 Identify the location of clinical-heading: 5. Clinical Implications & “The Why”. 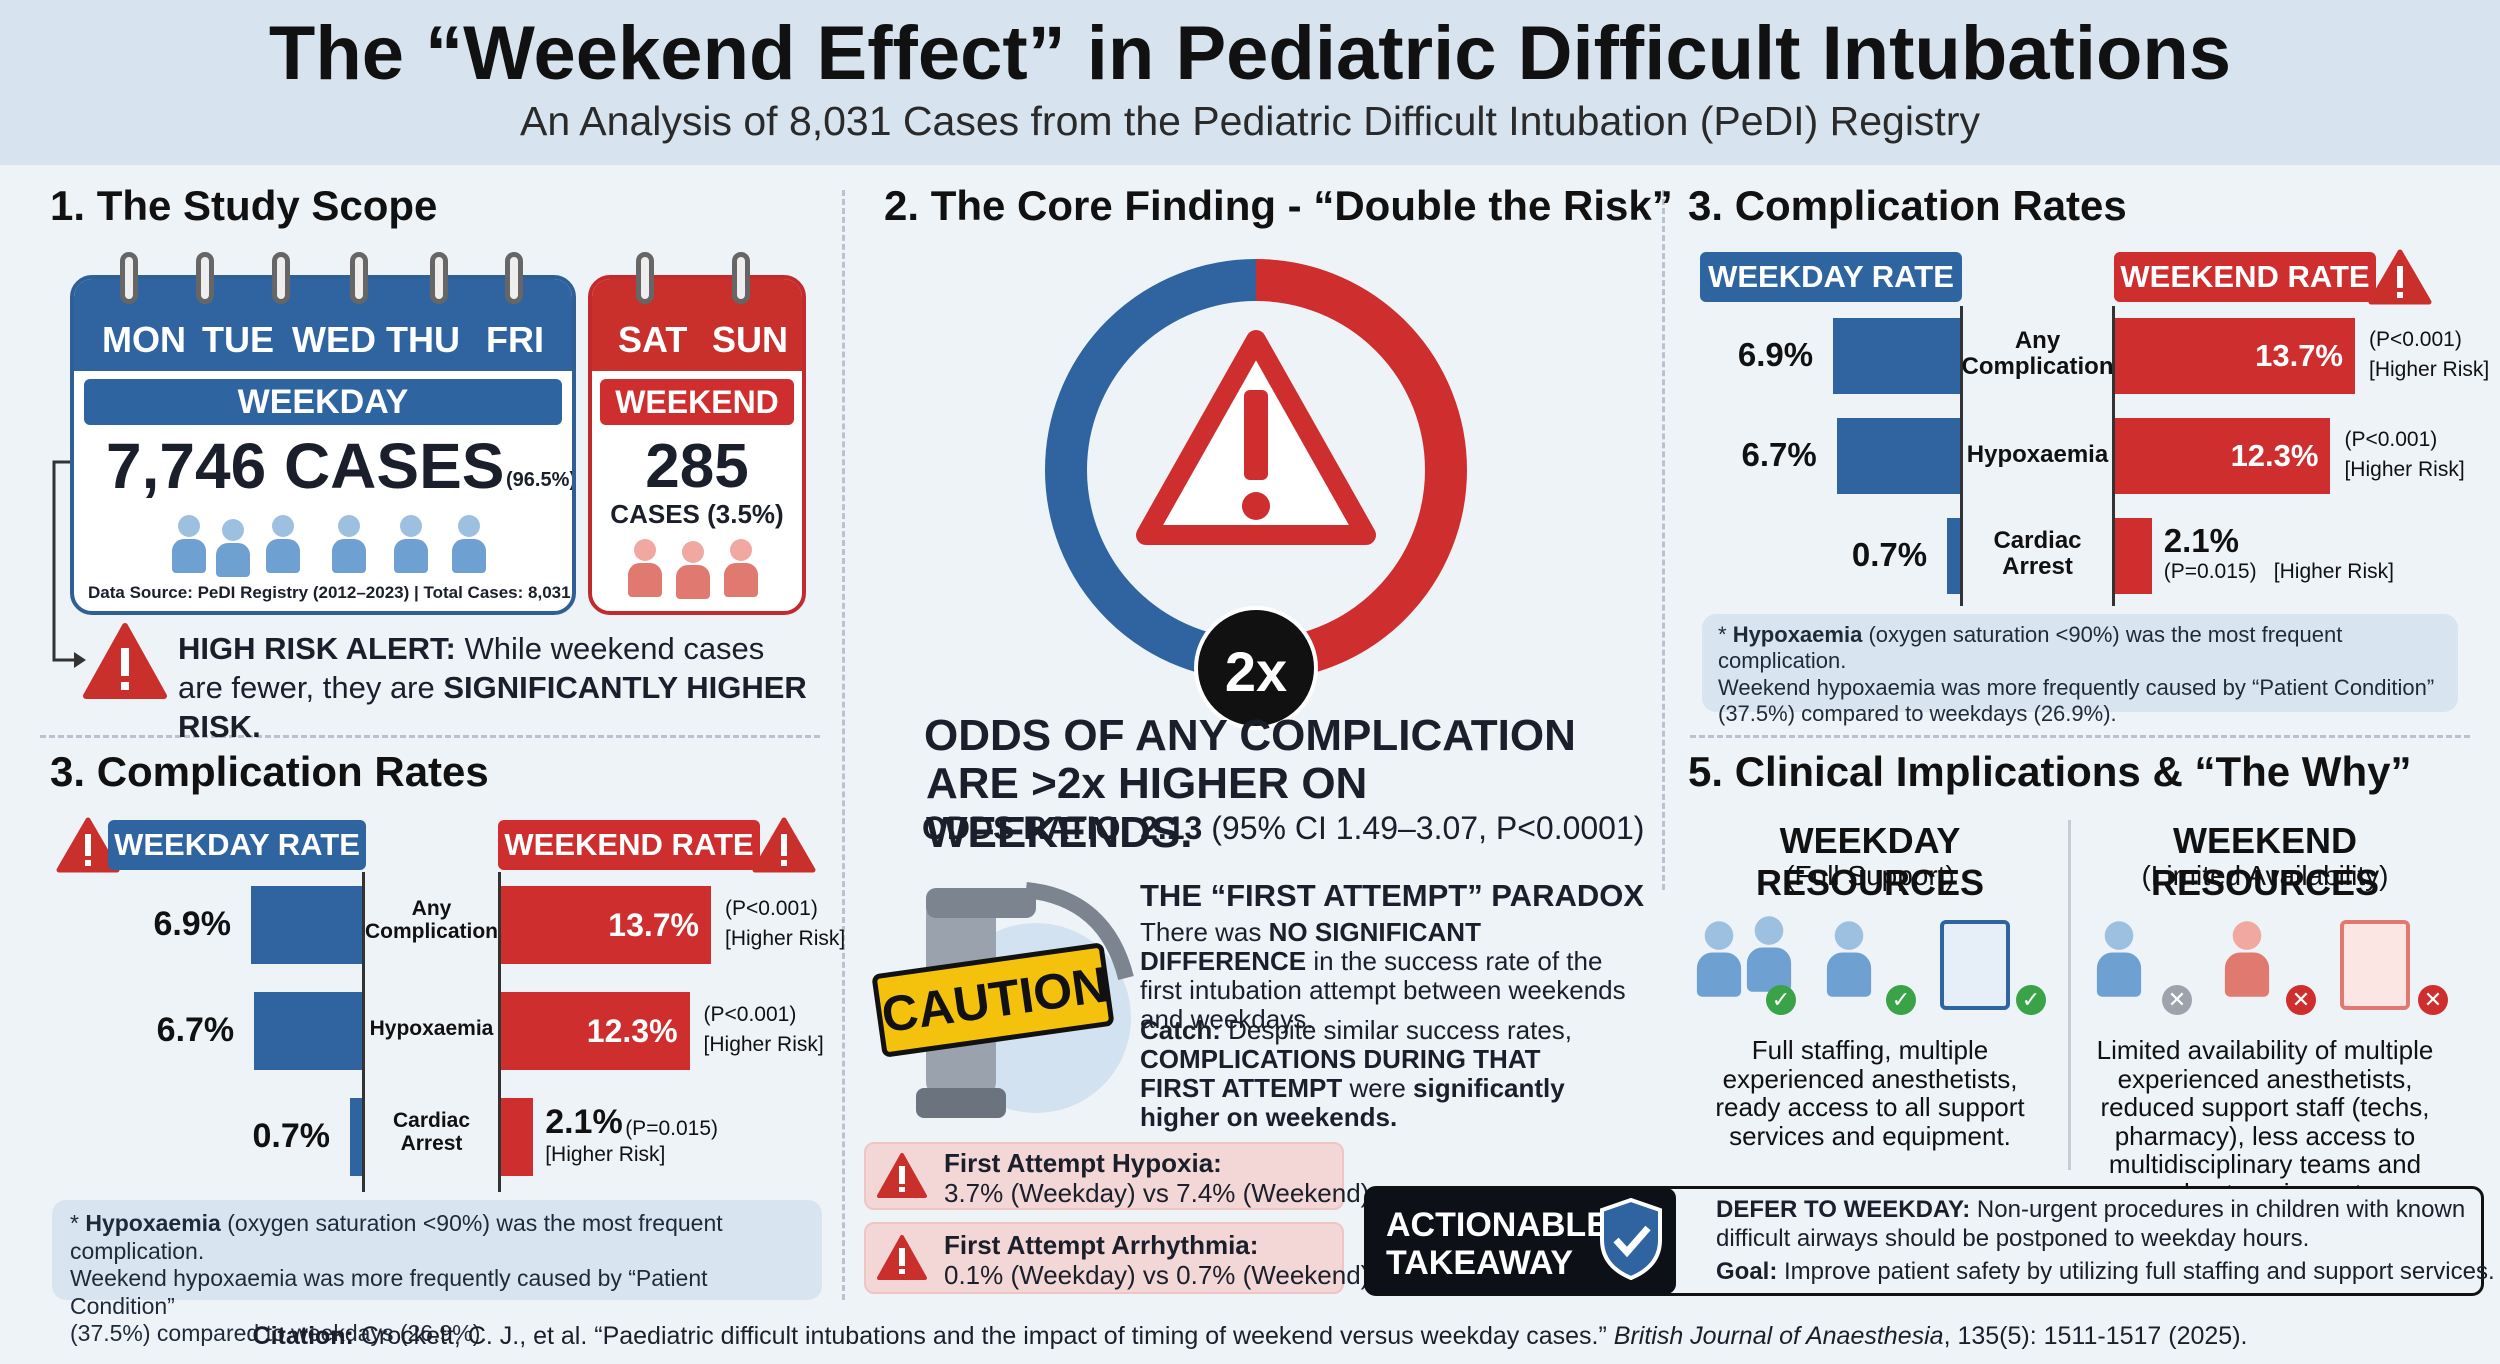
(2050, 771).